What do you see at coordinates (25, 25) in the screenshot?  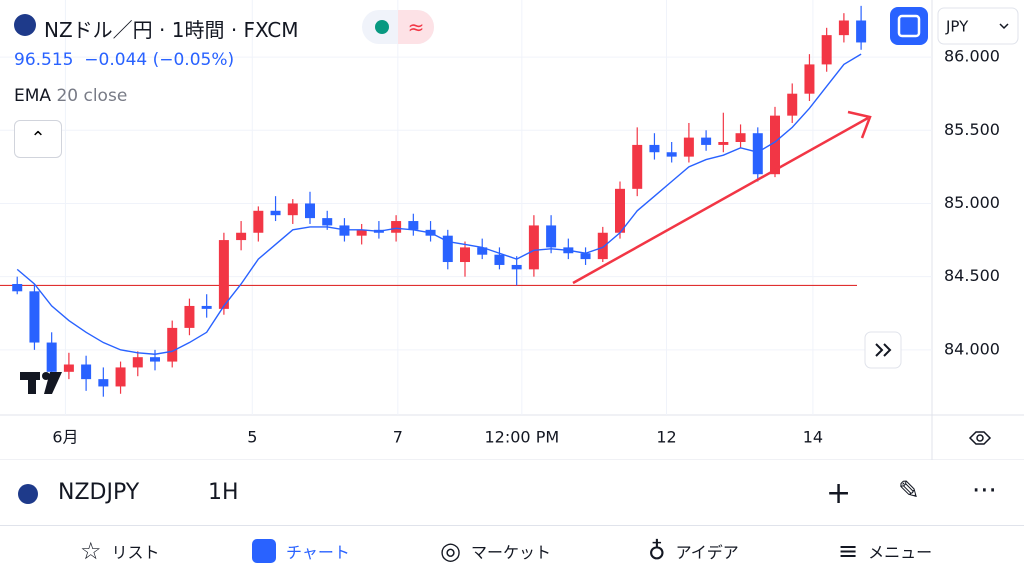 I see `flag-icon` at bounding box center [25, 25].